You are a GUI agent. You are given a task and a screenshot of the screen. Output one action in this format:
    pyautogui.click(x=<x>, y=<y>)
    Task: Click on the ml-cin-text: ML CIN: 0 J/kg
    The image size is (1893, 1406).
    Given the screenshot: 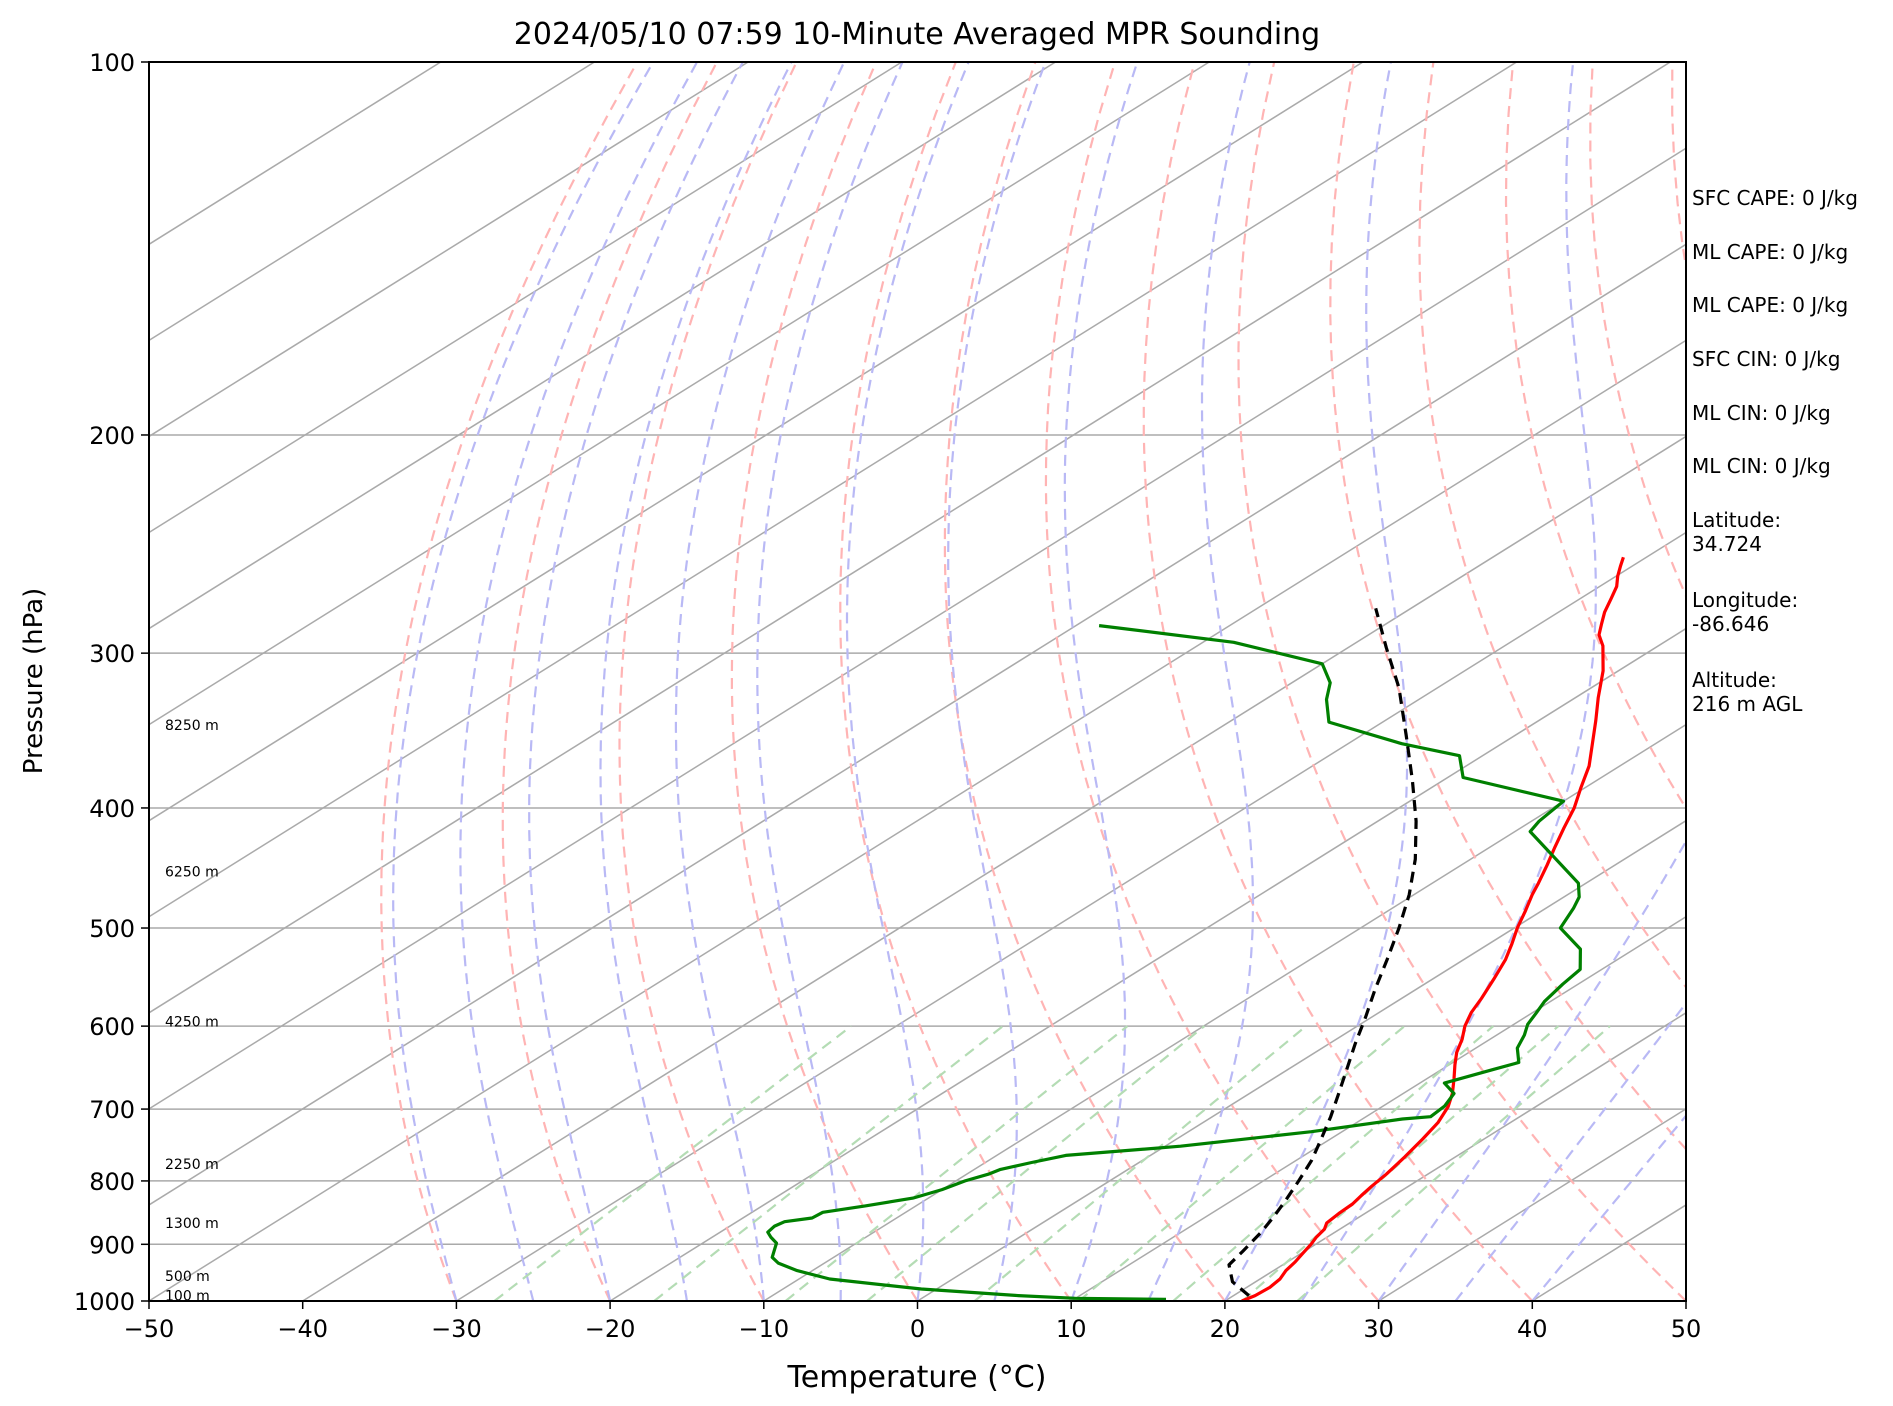 What is the action you would take?
    pyautogui.click(x=1761, y=413)
    